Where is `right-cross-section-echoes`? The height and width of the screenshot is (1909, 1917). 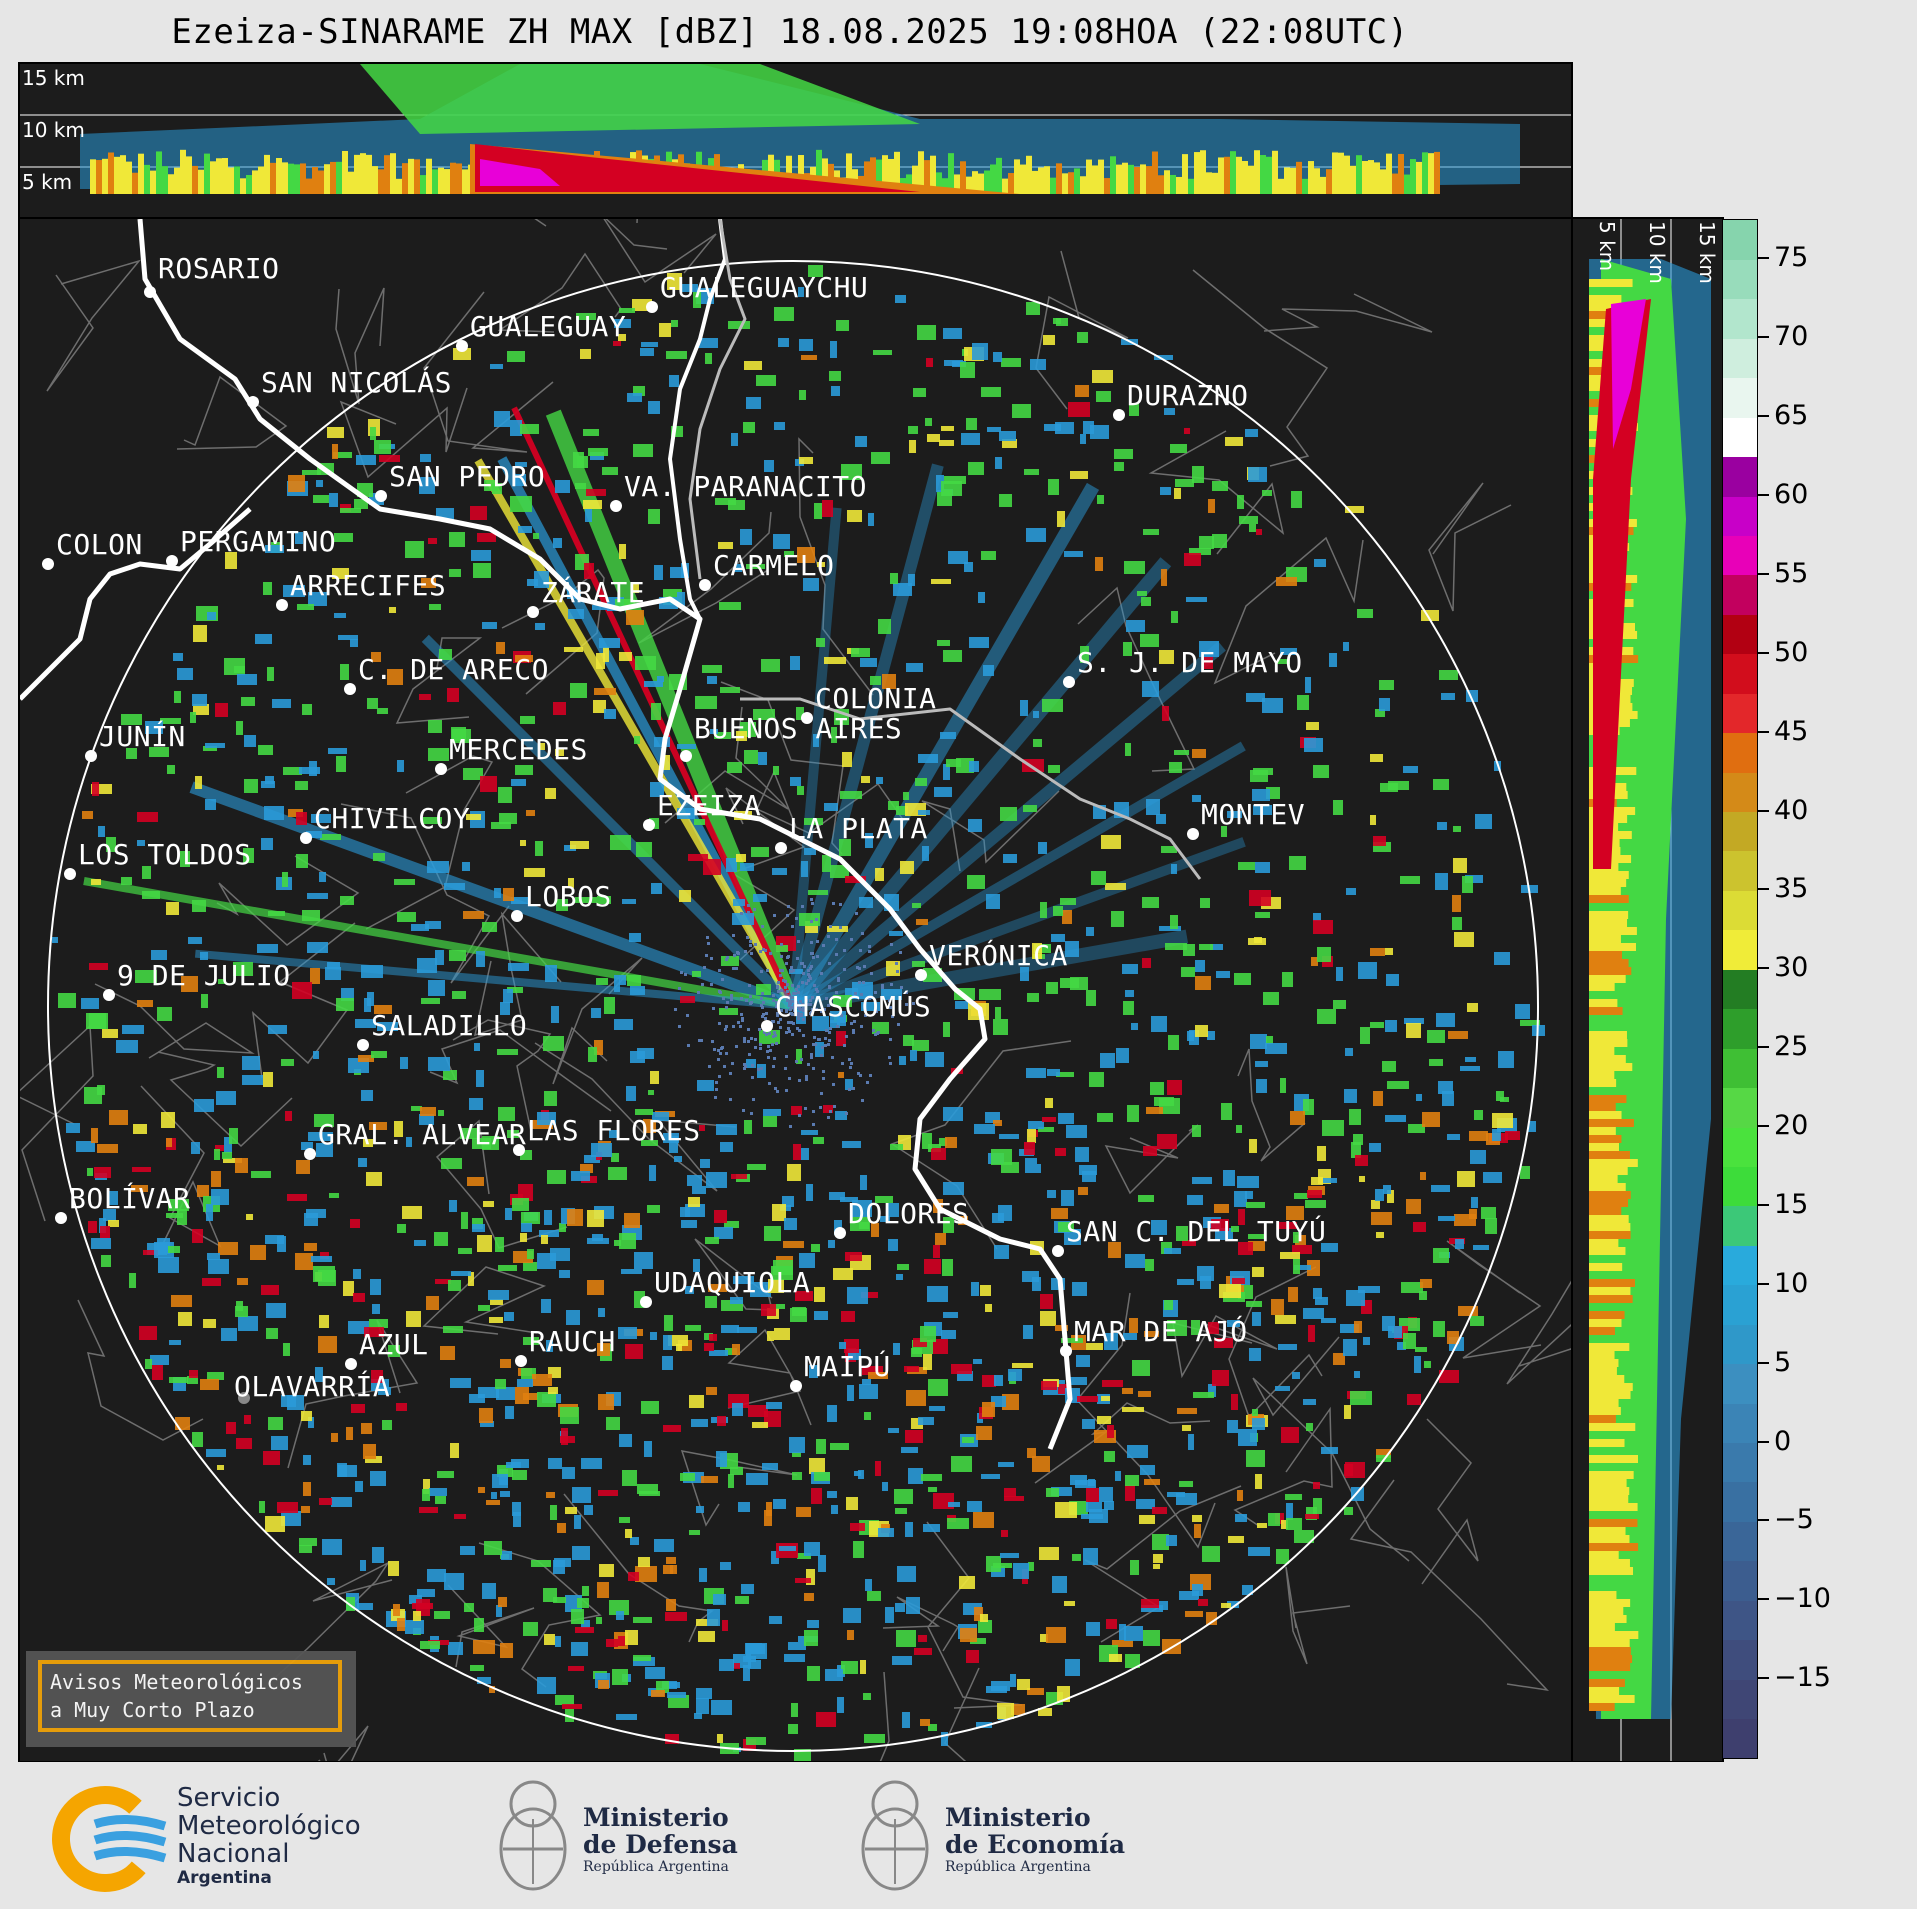
right-cross-section-echoes is located at coordinates (1650, 990).